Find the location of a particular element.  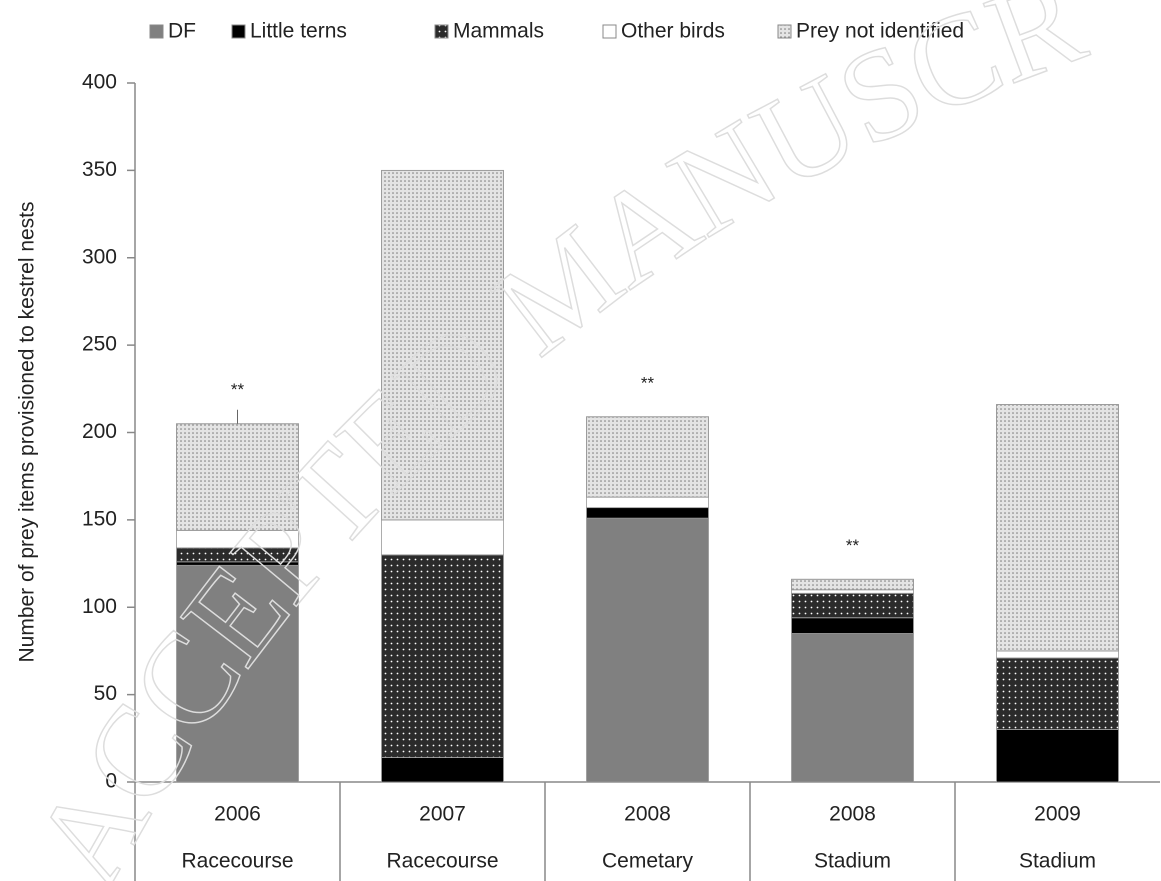

y-tick-label: 250 is located at coordinates (99, 344).